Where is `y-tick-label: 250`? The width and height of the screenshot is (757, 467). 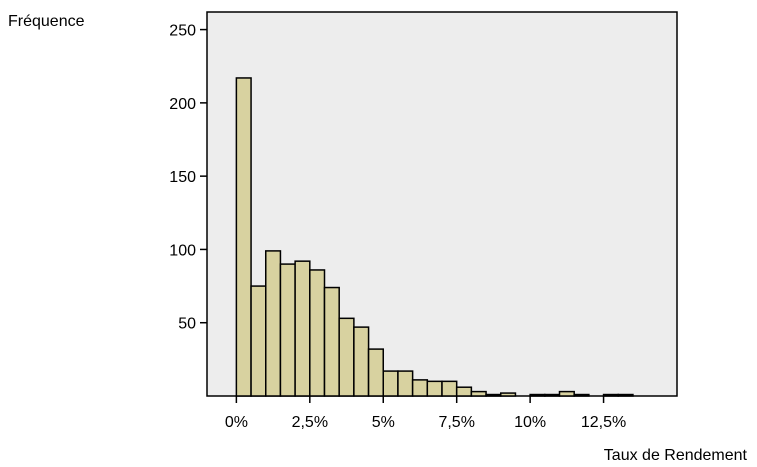 y-tick-label: 250 is located at coordinates (182, 31).